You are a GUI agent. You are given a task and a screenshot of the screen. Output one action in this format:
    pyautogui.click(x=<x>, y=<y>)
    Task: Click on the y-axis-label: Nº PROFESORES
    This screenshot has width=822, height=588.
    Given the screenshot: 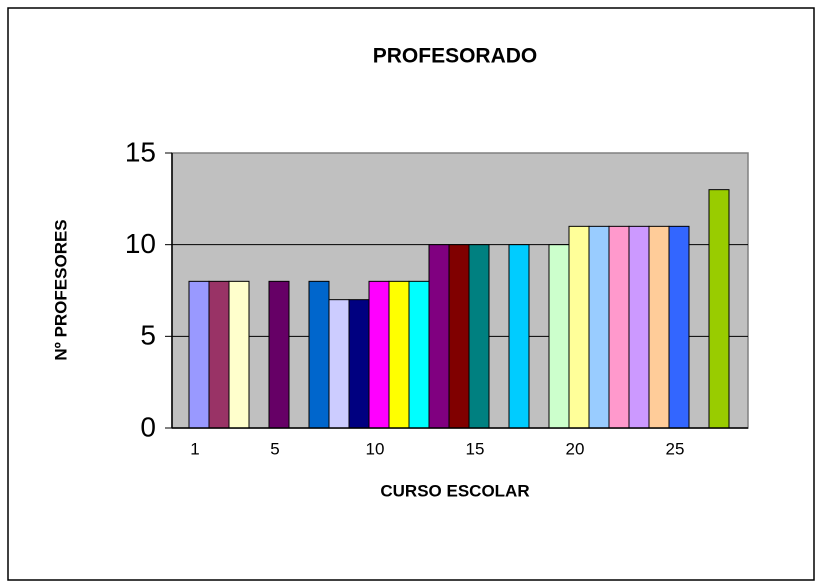 What is the action you would take?
    pyautogui.click(x=60, y=289)
    